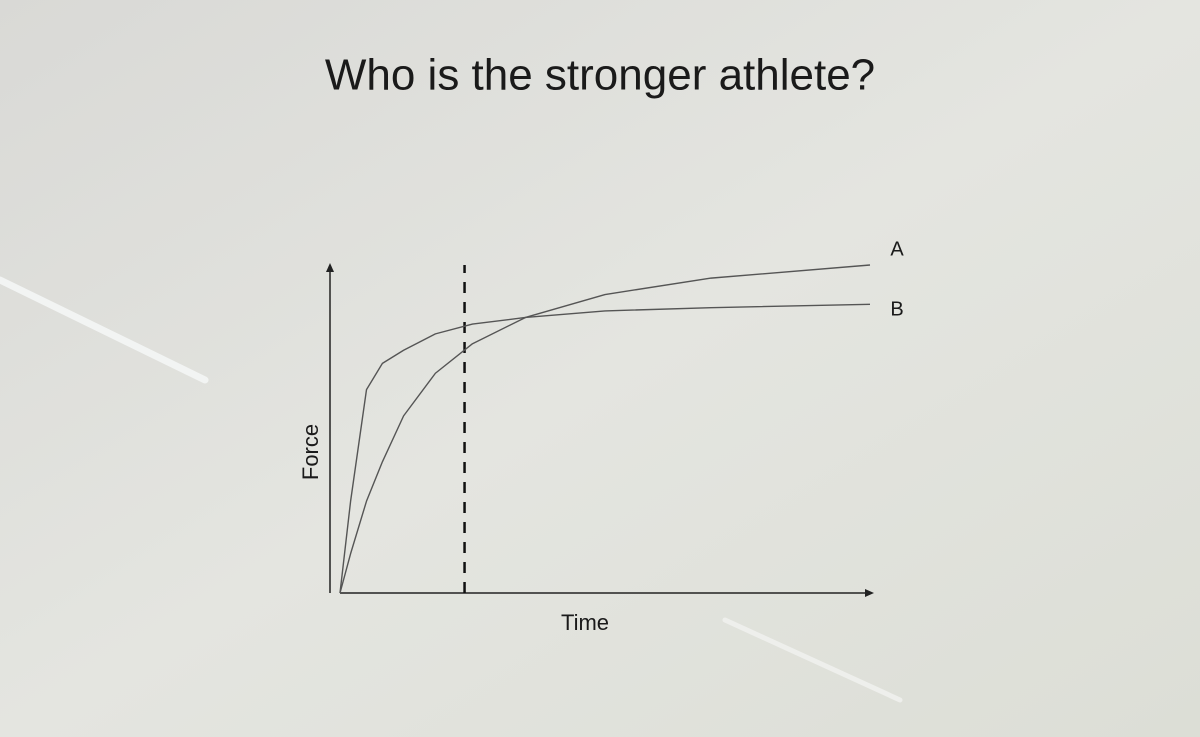 The height and width of the screenshot is (737, 1200). I want to click on chart-title: Who is the stronger athlete?, so click(600, 75).